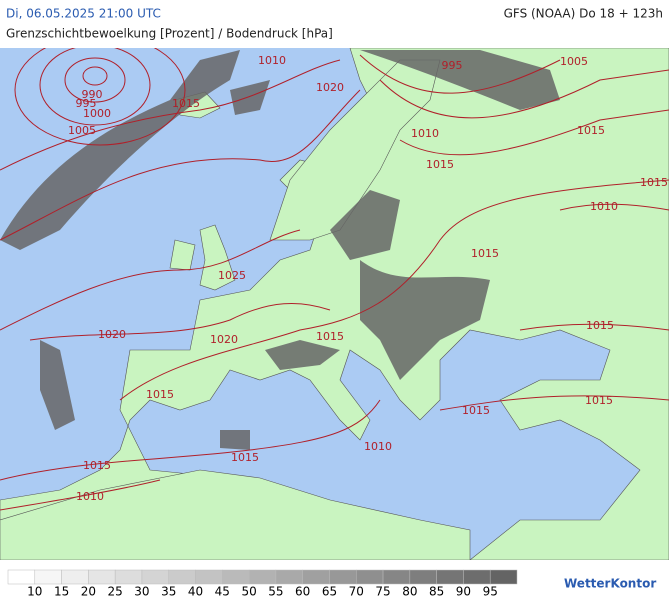 The width and height of the screenshot is (669, 604). What do you see at coordinates (583, 14) in the screenshot?
I see `model-run: GFS (NOAA) Do 18 + 123h` at bounding box center [583, 14].